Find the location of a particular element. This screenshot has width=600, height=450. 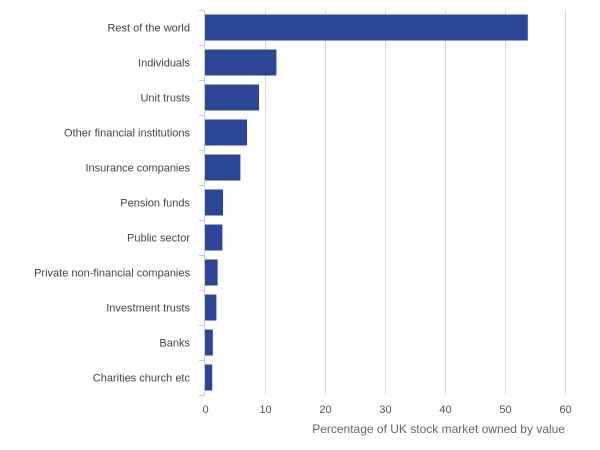

category-label: Rest of the world is located at coordinates (148, 29).